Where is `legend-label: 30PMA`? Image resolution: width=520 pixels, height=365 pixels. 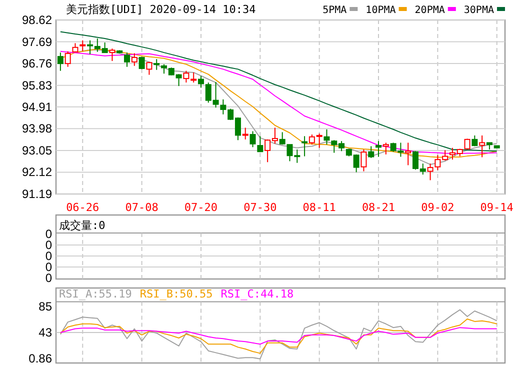 legend-label: 30PMA is located at coordinates (479, 10).